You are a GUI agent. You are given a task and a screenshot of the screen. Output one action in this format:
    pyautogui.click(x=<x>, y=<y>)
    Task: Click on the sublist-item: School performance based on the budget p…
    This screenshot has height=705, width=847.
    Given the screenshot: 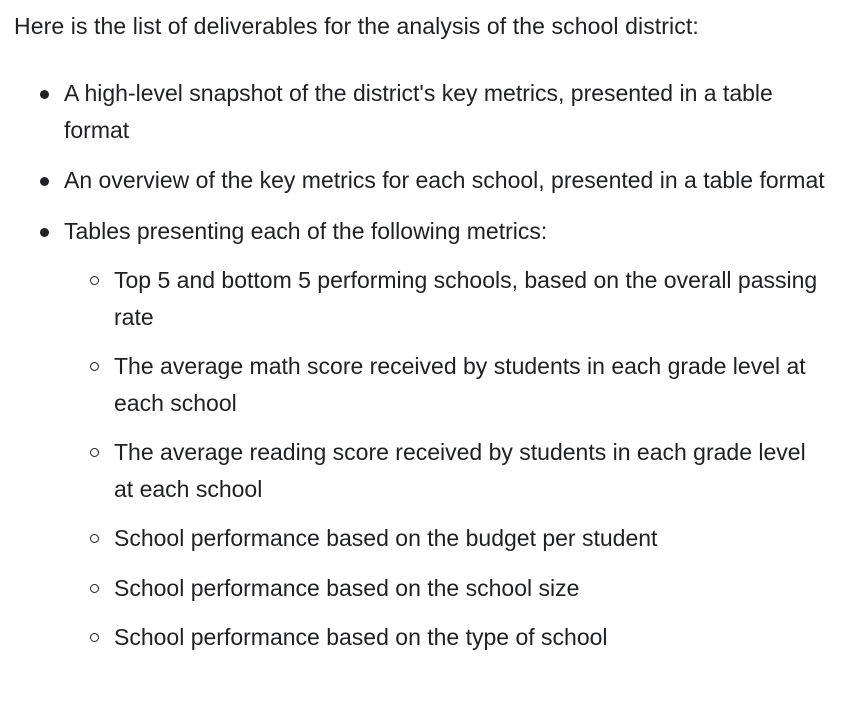 What is the action you would take?
    pyautogui.click(x=451, y=538)
    